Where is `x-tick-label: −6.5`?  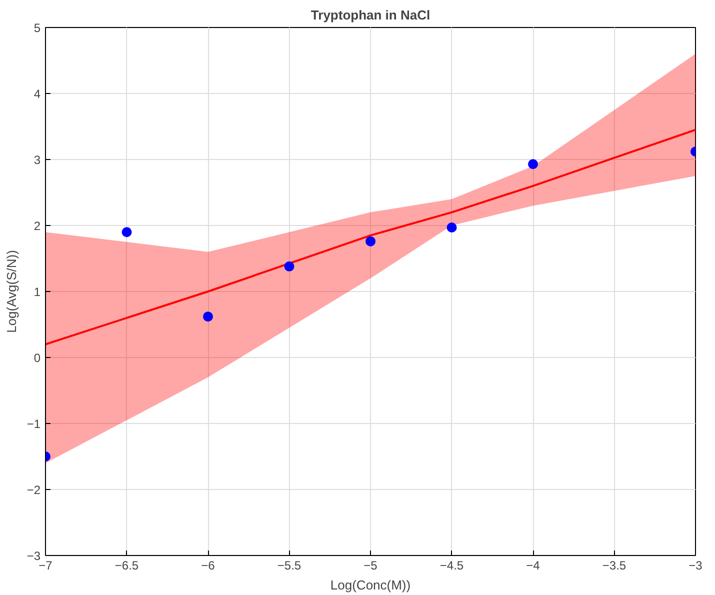
x-tick-label: −6.5 is located at coordinates (126, 565).